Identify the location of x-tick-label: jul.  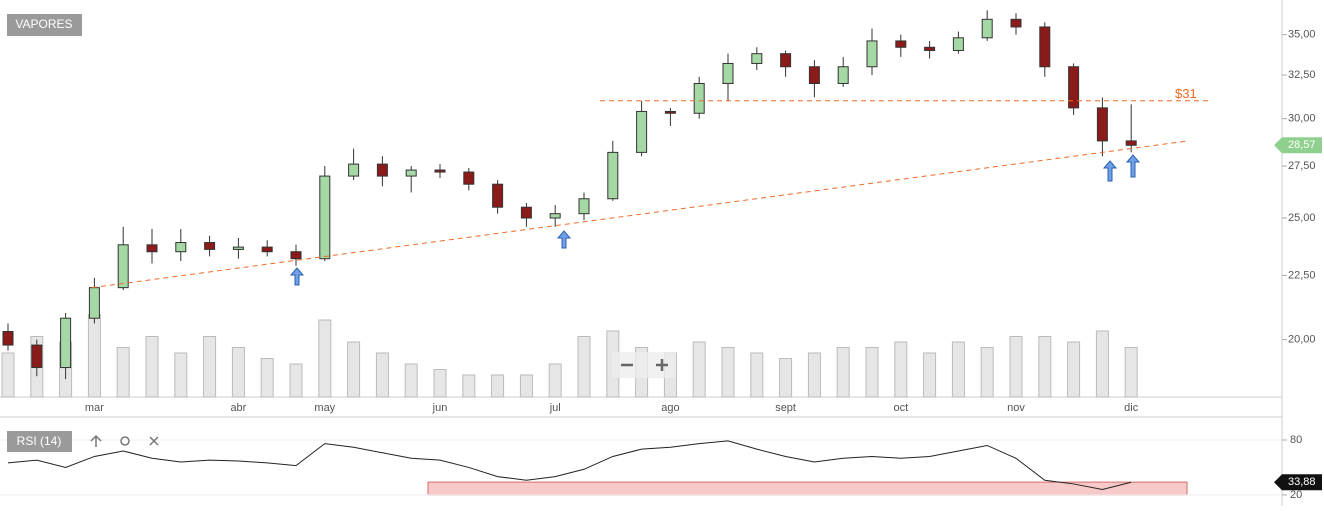
(555, 408).